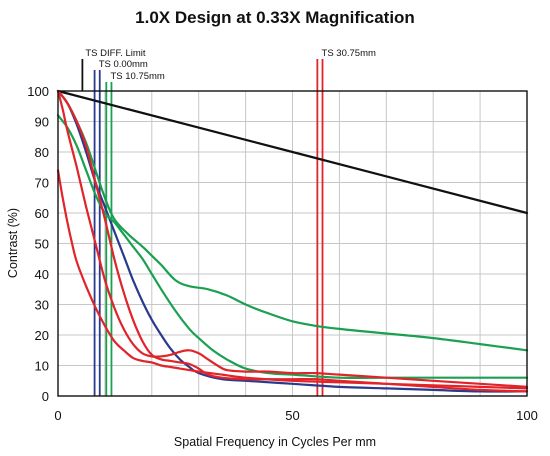 This screenshot has height=456, width=550. I want to click on y-tick-label: 30, so click(42, 305).